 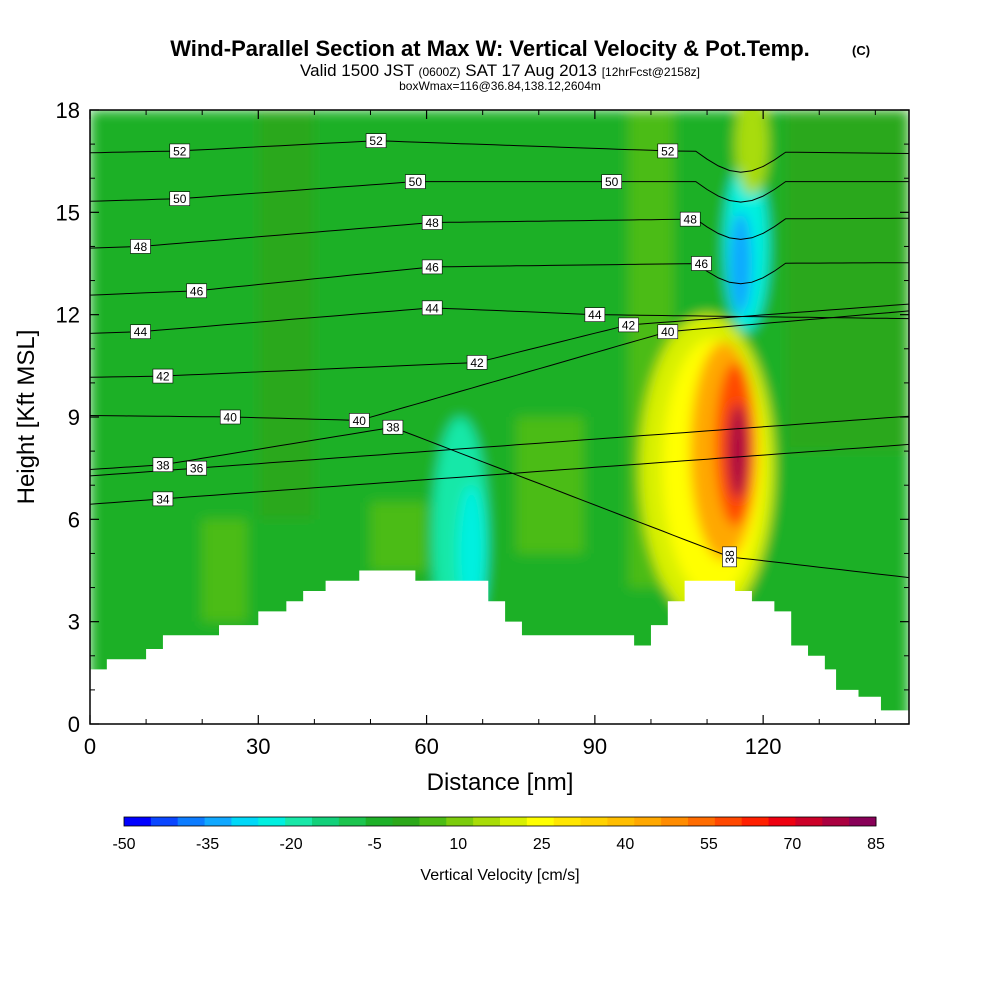 I want to click on y-tick-label: 3, so click(x=74, y=622).